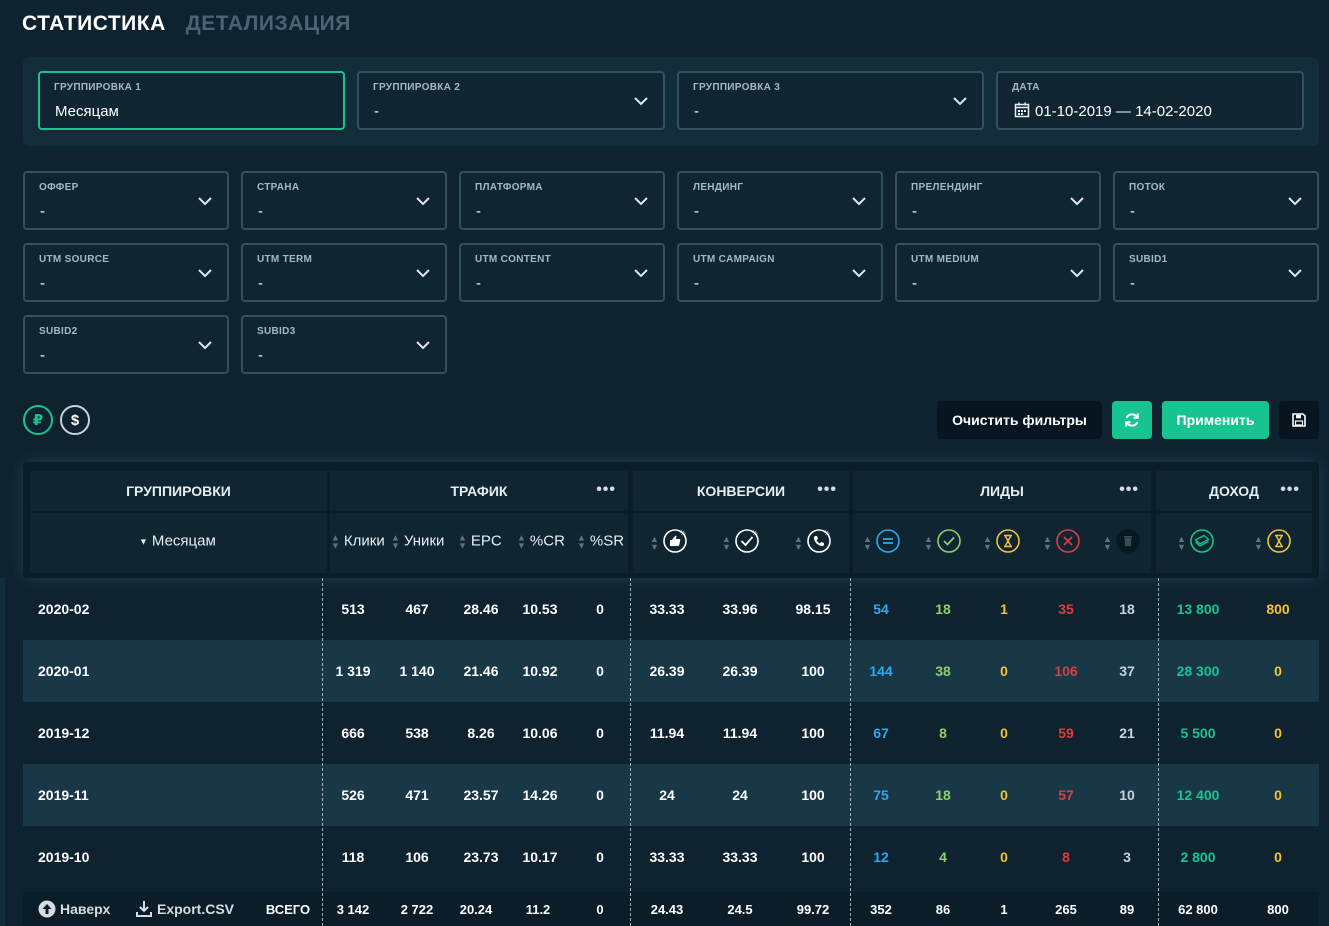  What do you see at coordinates (1198, 909) in the screenshot?
I see `total-income-paid: 62 800` at bounding box center [1198, 909].